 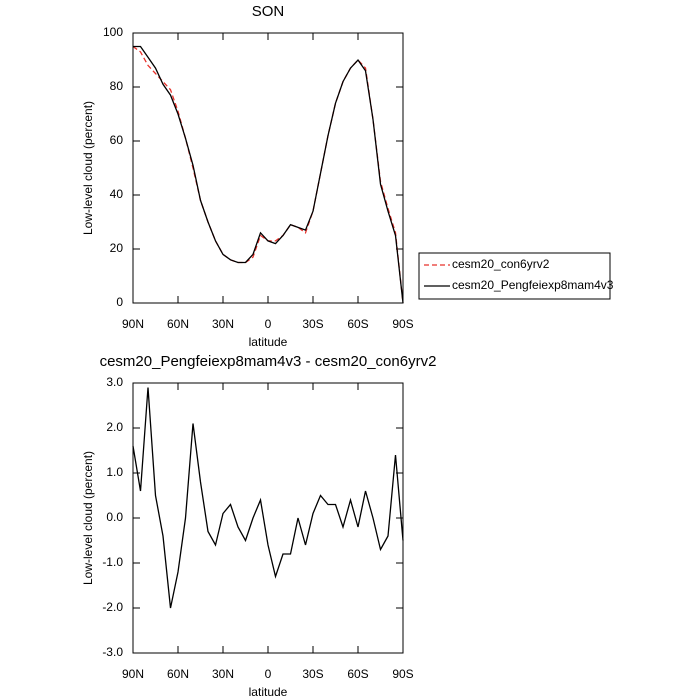 What do you see at coordinates (533, 285) in the screenshot?
I see `legend-label: cesm20_Pengfeiexp8mam4v3` at bounding box center [533, 285].